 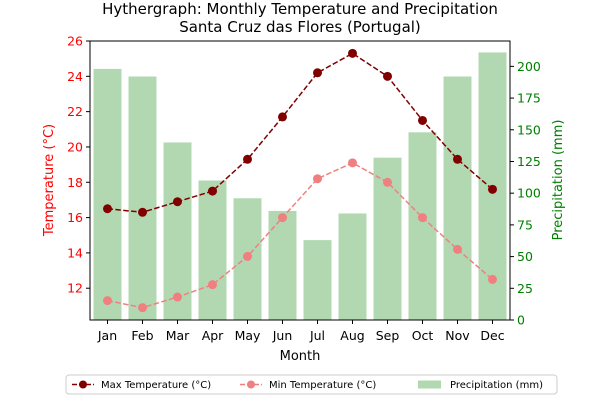 I want to click on right-y-axis-label: Precipitation (mm), so click(x=558, y=180).